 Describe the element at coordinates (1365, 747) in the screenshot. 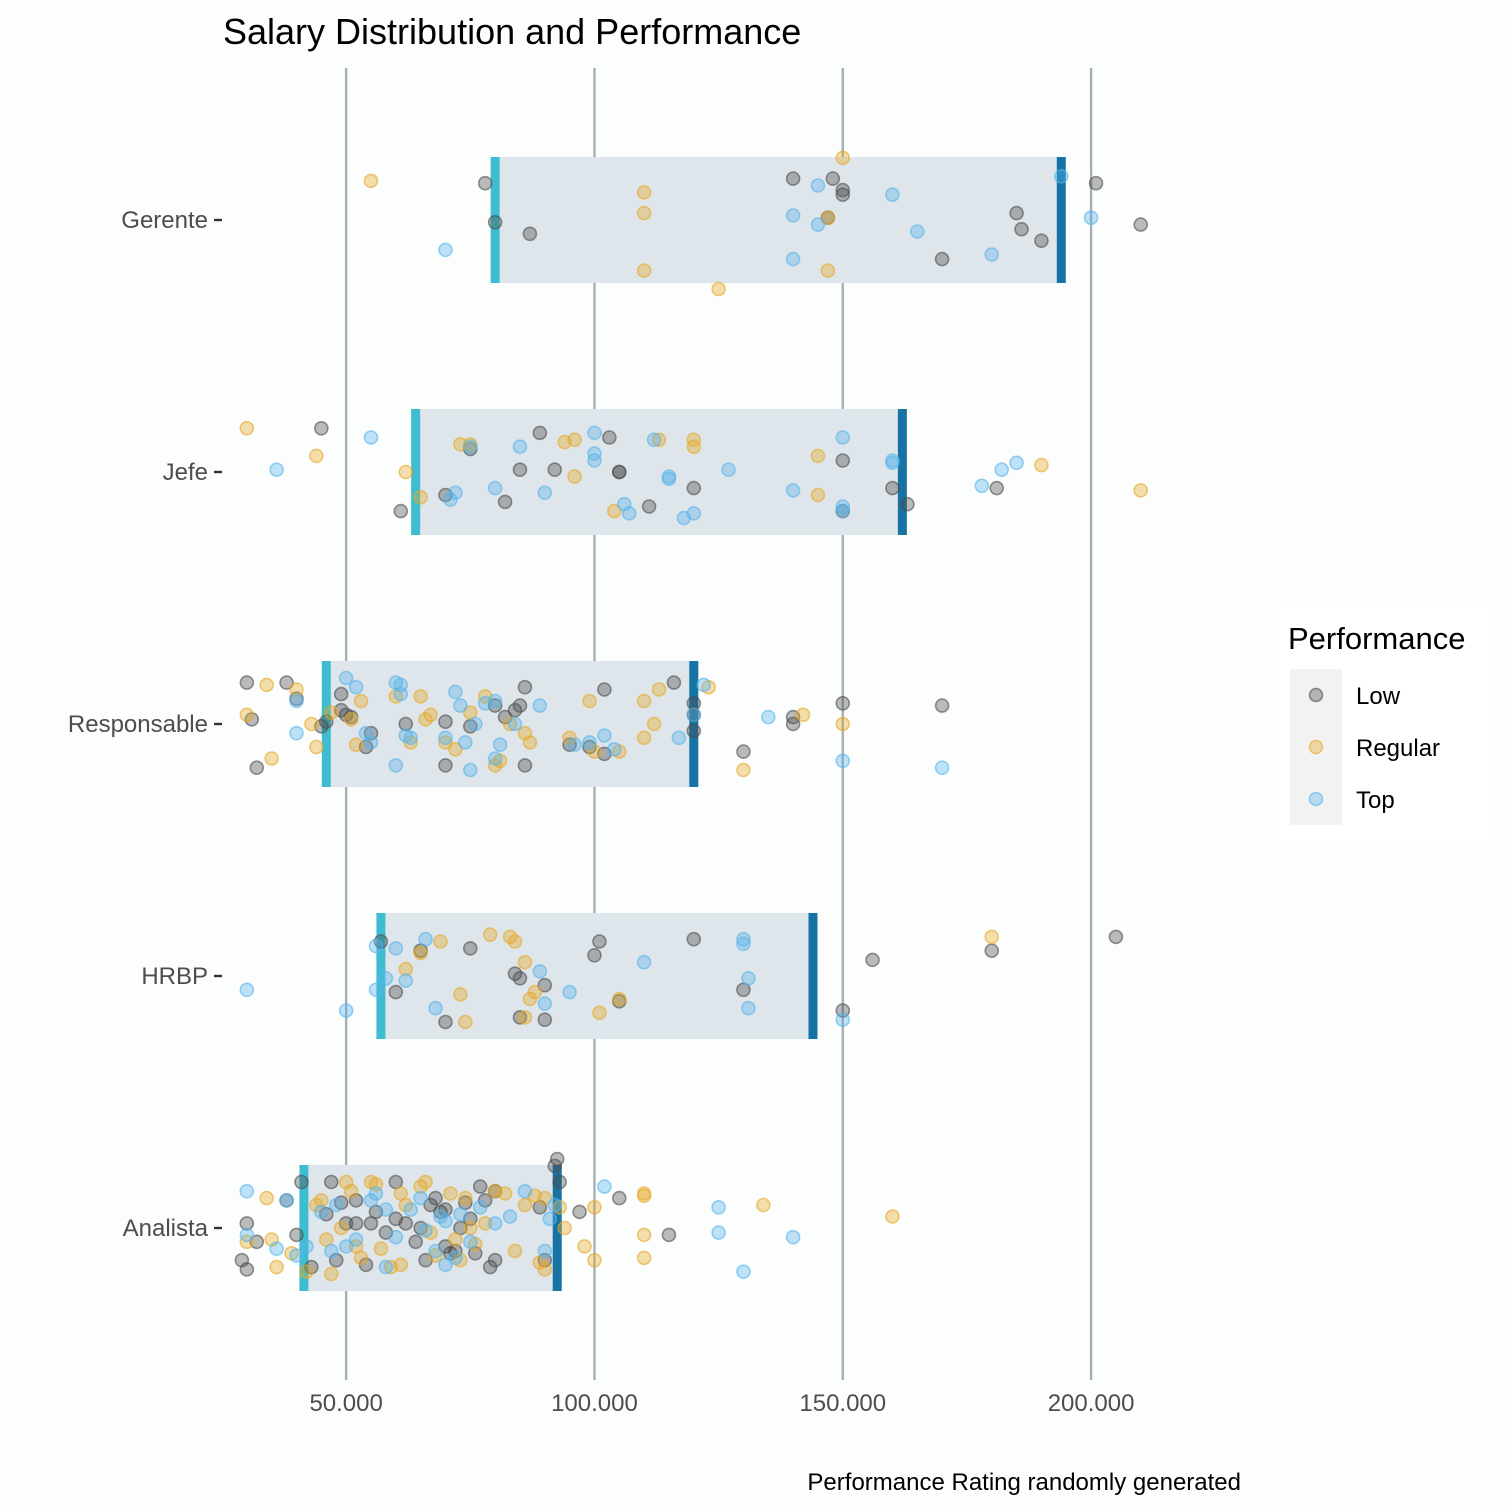

I see `legend-items: Low Regular Top` at that location.